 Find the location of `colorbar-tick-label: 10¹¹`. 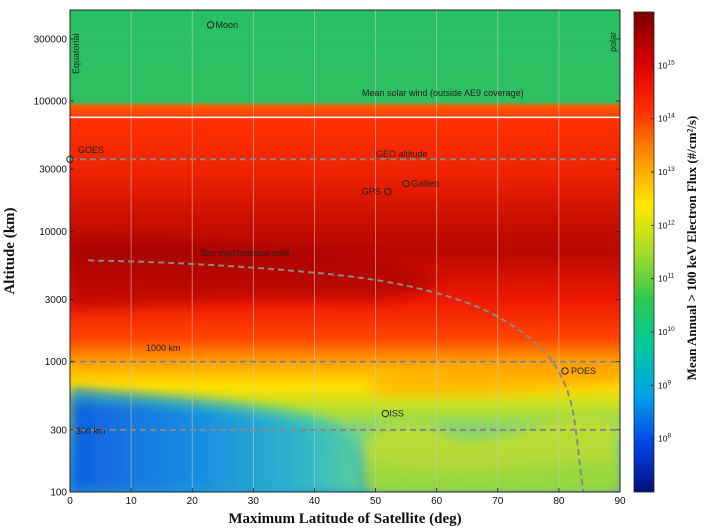

colorbar-tick-label: 10¹¹ is located at coordinates (666, 278).